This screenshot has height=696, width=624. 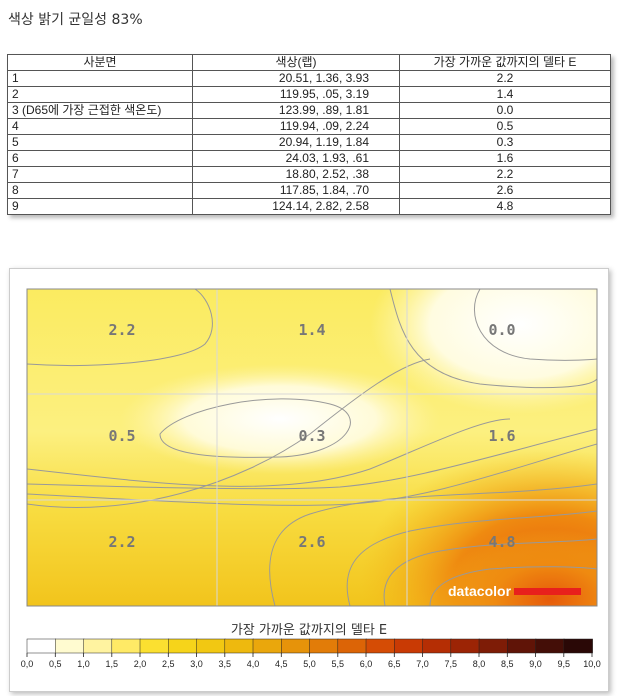 What do you see at coordinates (253, 664) in the screenshot?
I see `legend-tick-label: 4,0` at bounding box center [253, 664].